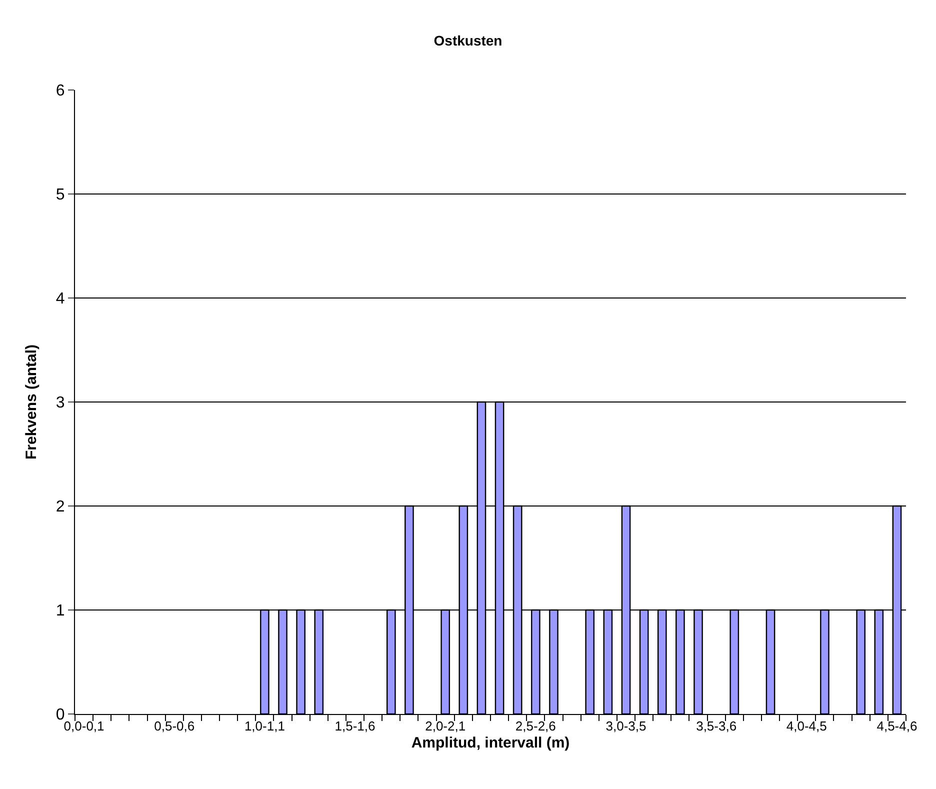 This screenshot has width=936, height=789. What do you see at coordinates (535, 726) in the screenshot?
I see `x-tick-label: 2,5-2,6` at bounding box center [535, 726].